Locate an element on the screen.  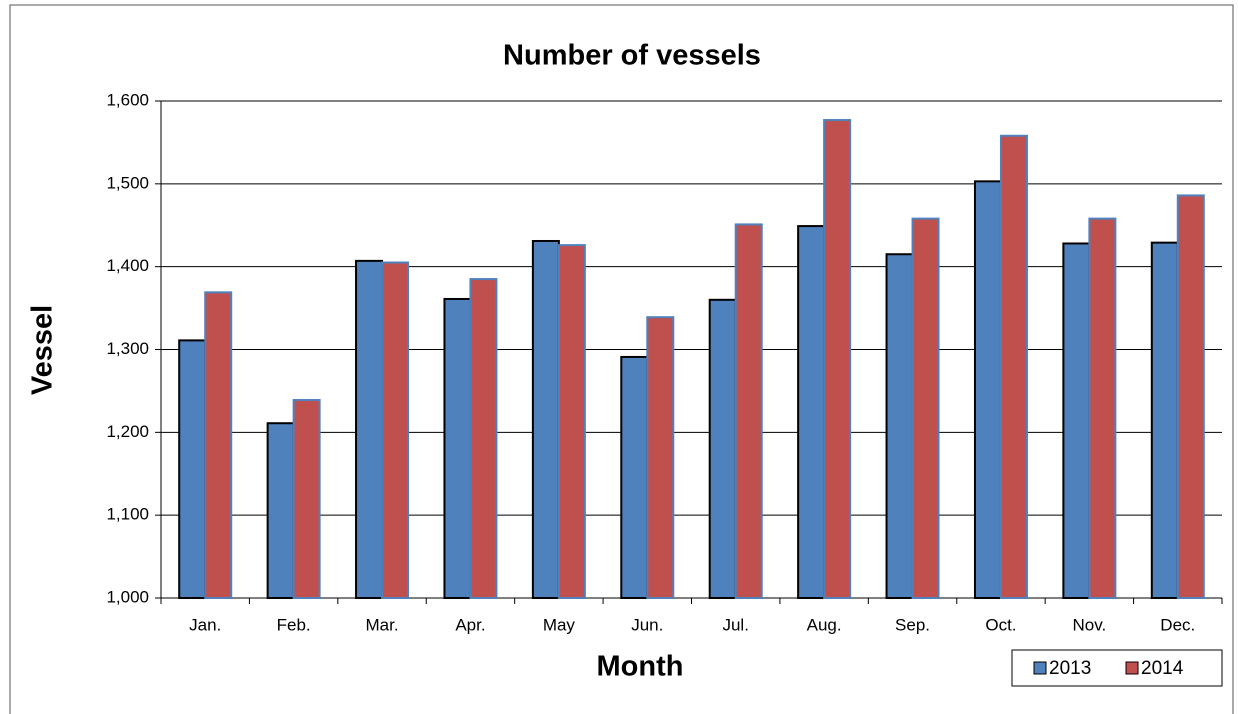
y-axis-label: Vessel is located at coordinates (43, 350).